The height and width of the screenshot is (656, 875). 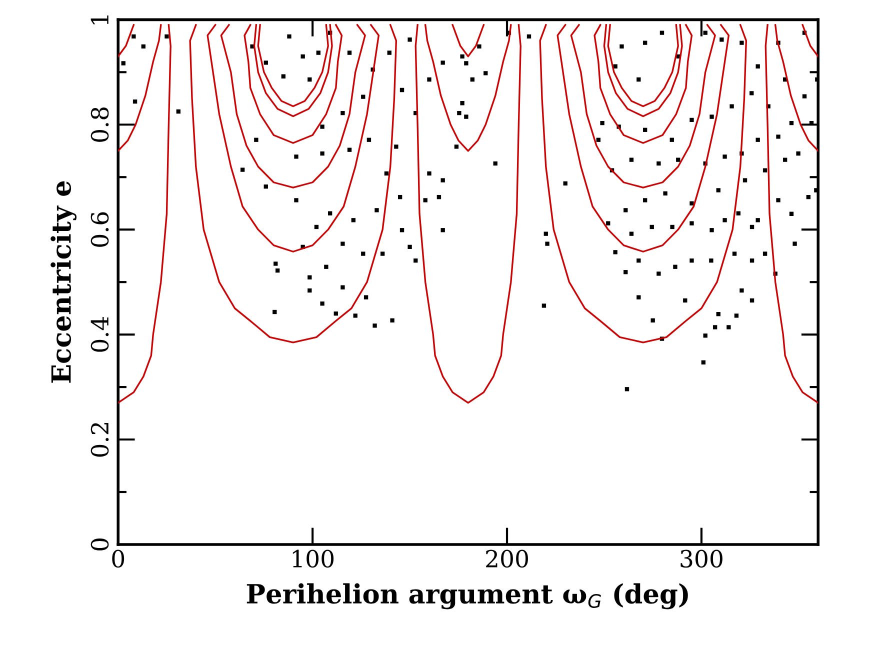 What do you see at coordinates (99, 124) in the screenshot?
I see `y-tick-label: 0.8` at bounding box center [99, 124].